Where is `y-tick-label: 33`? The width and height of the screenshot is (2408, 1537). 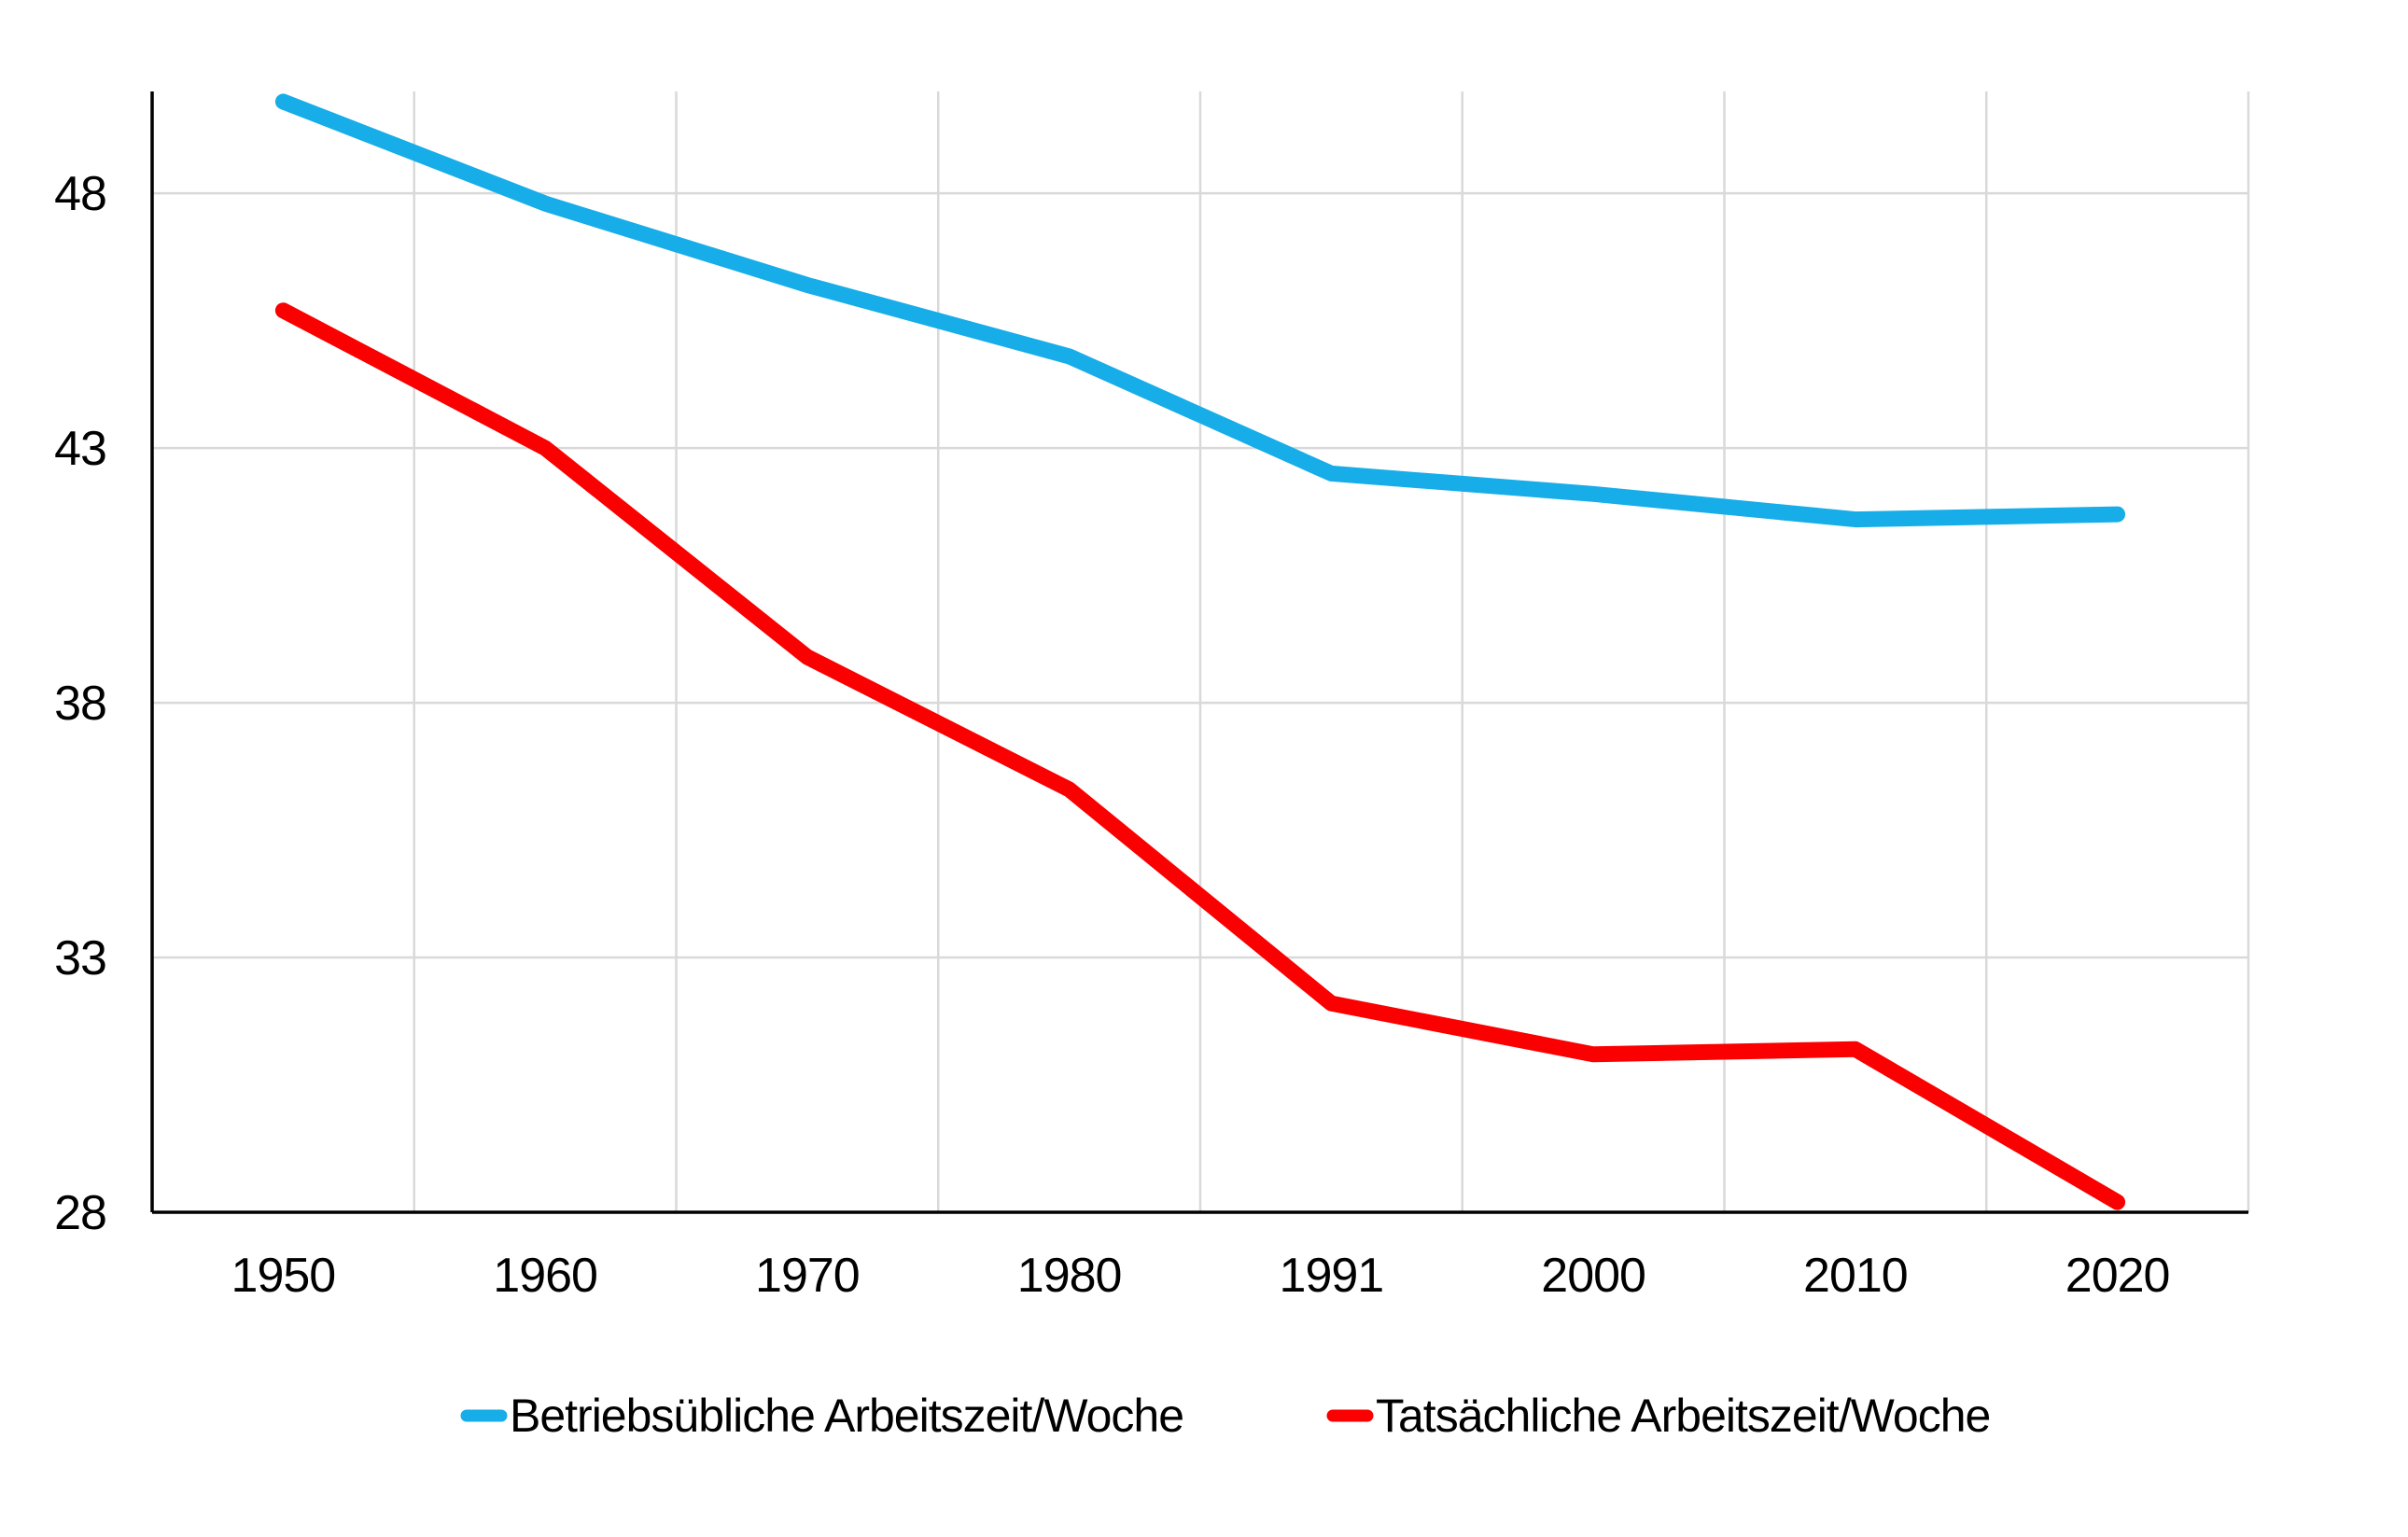
y-tick-label: 33 is located at coordinates (80, 958).